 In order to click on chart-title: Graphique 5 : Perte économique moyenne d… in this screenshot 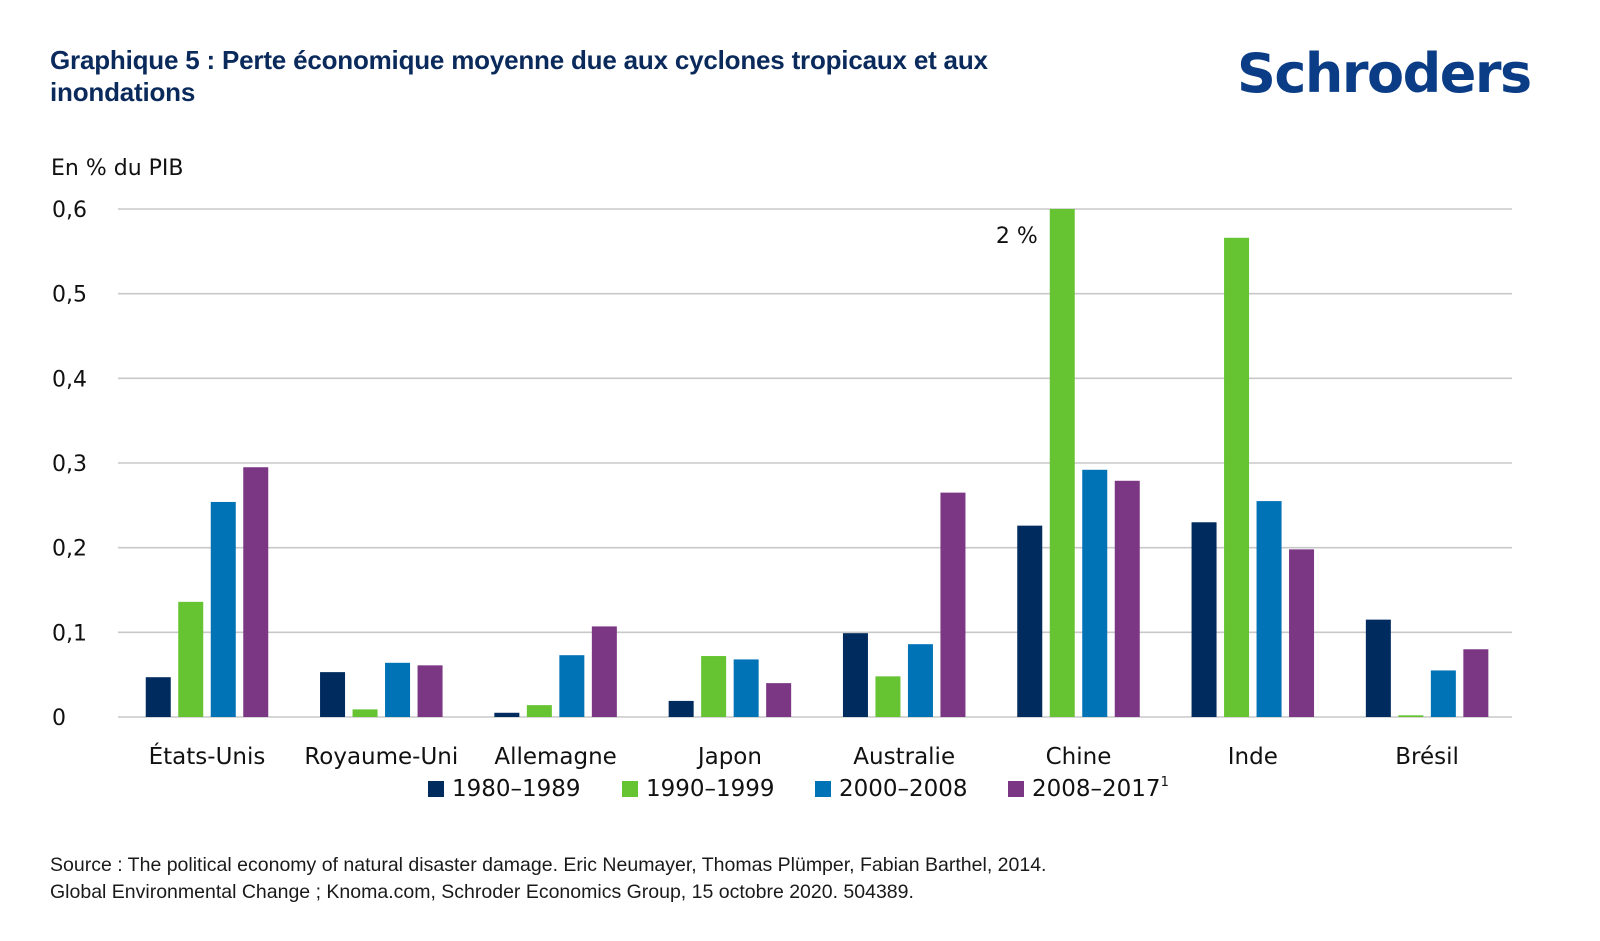, I will do `click(519, 76)`.